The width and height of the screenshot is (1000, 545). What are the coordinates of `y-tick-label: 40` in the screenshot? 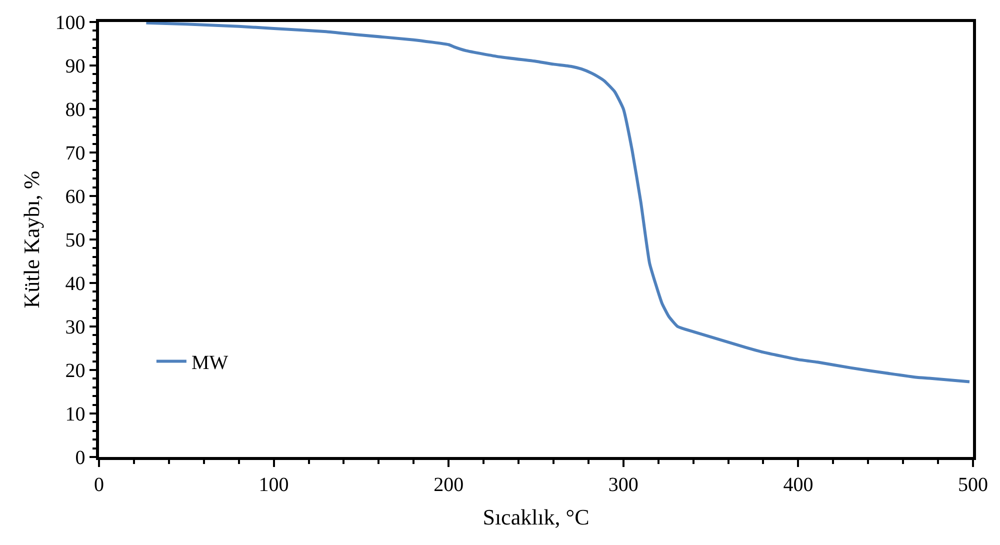 It's located at (75, 284).